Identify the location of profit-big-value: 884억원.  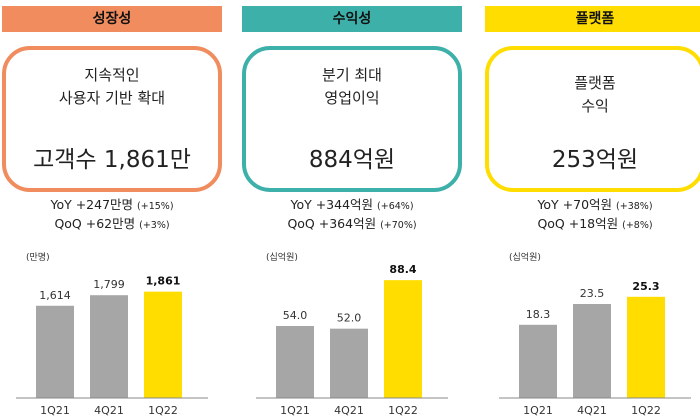
(352, 160).